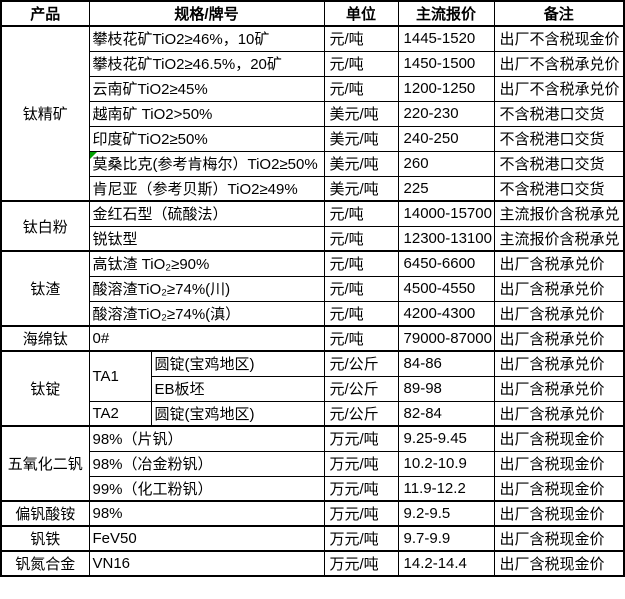 This screenshot has height=599, width=625. I want to click on price-cell: 260, so click(446, 163).